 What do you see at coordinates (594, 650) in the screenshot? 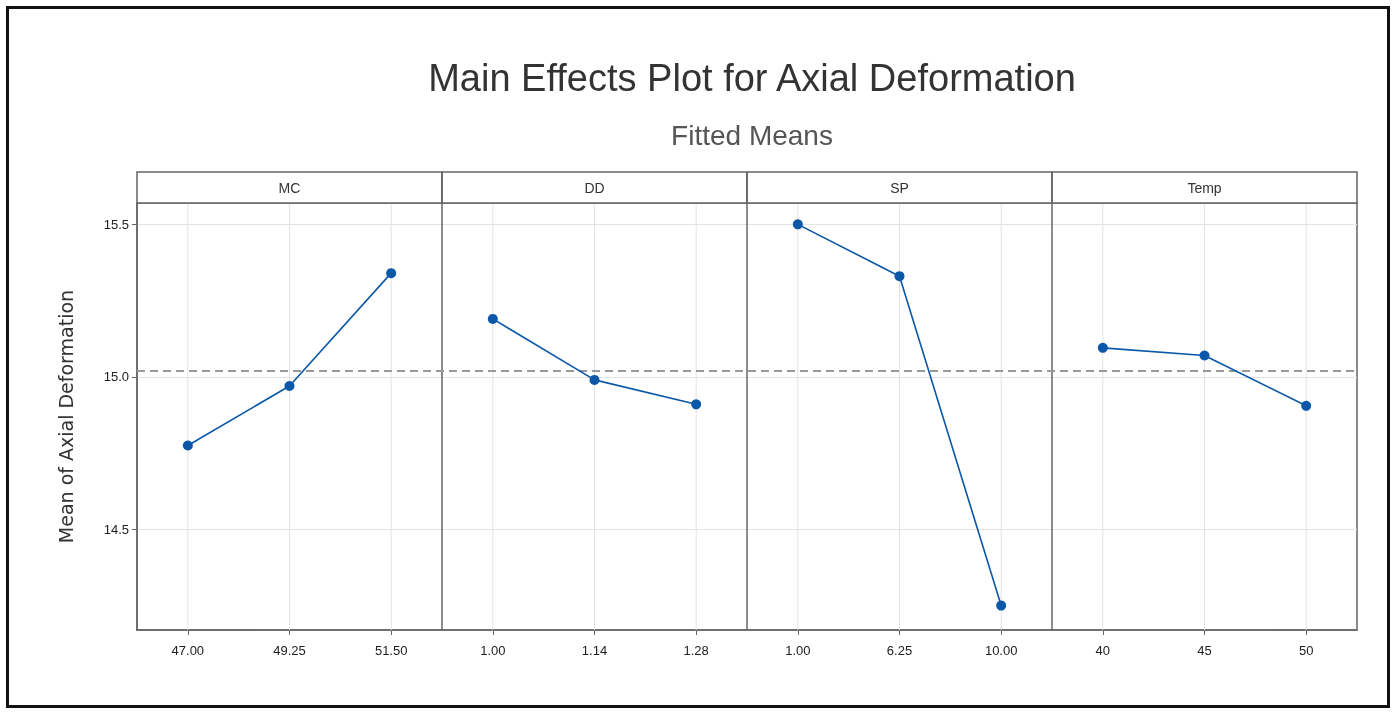
I see `x-tick-label: 1.14` at bounding box center [594, 650].